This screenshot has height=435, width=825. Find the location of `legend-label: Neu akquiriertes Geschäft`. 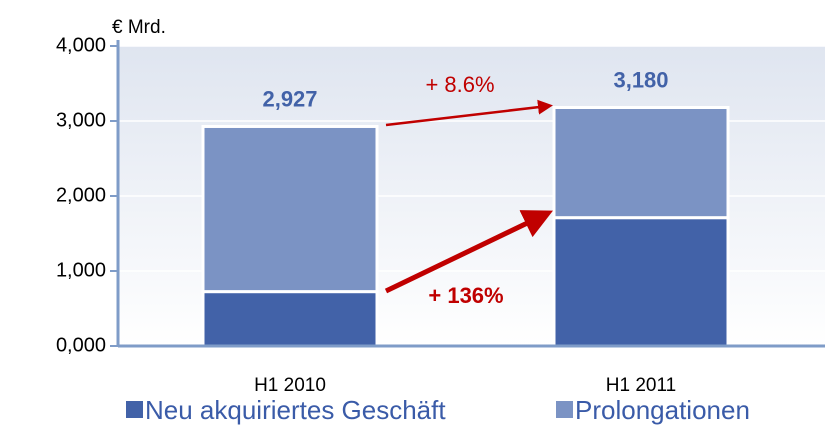

legend-label: Neu akquiriertes Geschäft is located at coordinates (295, 410).